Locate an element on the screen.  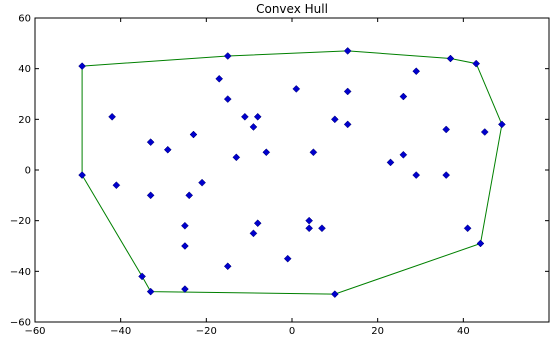
x-tick-label: −60 is located at coordinates (34, 331).